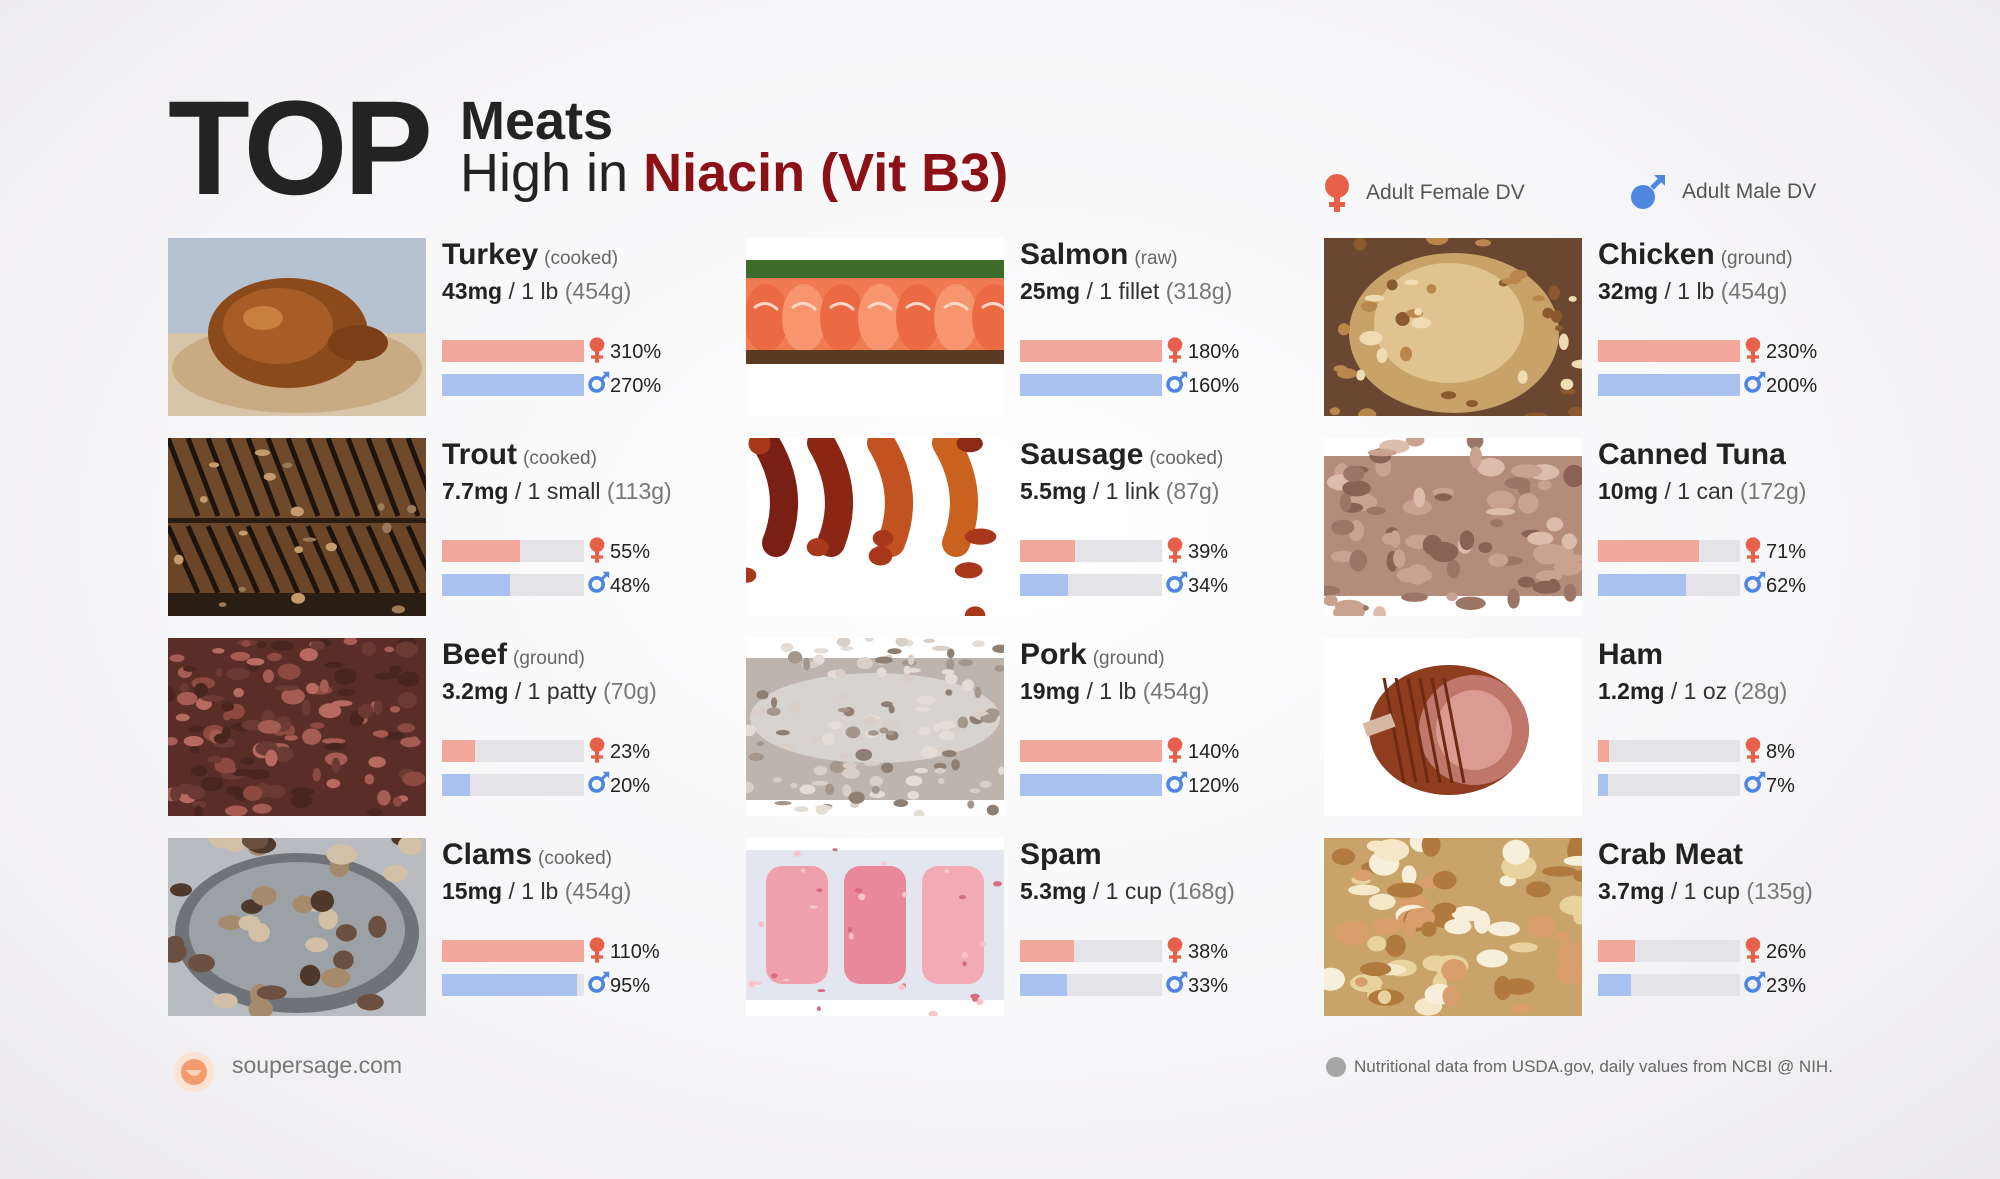 The image size is (2000, 1179). What do you see at coordinates (300, 148) in the screenshot?
I see `title-top: TOP` at bounding box center [300, 148].